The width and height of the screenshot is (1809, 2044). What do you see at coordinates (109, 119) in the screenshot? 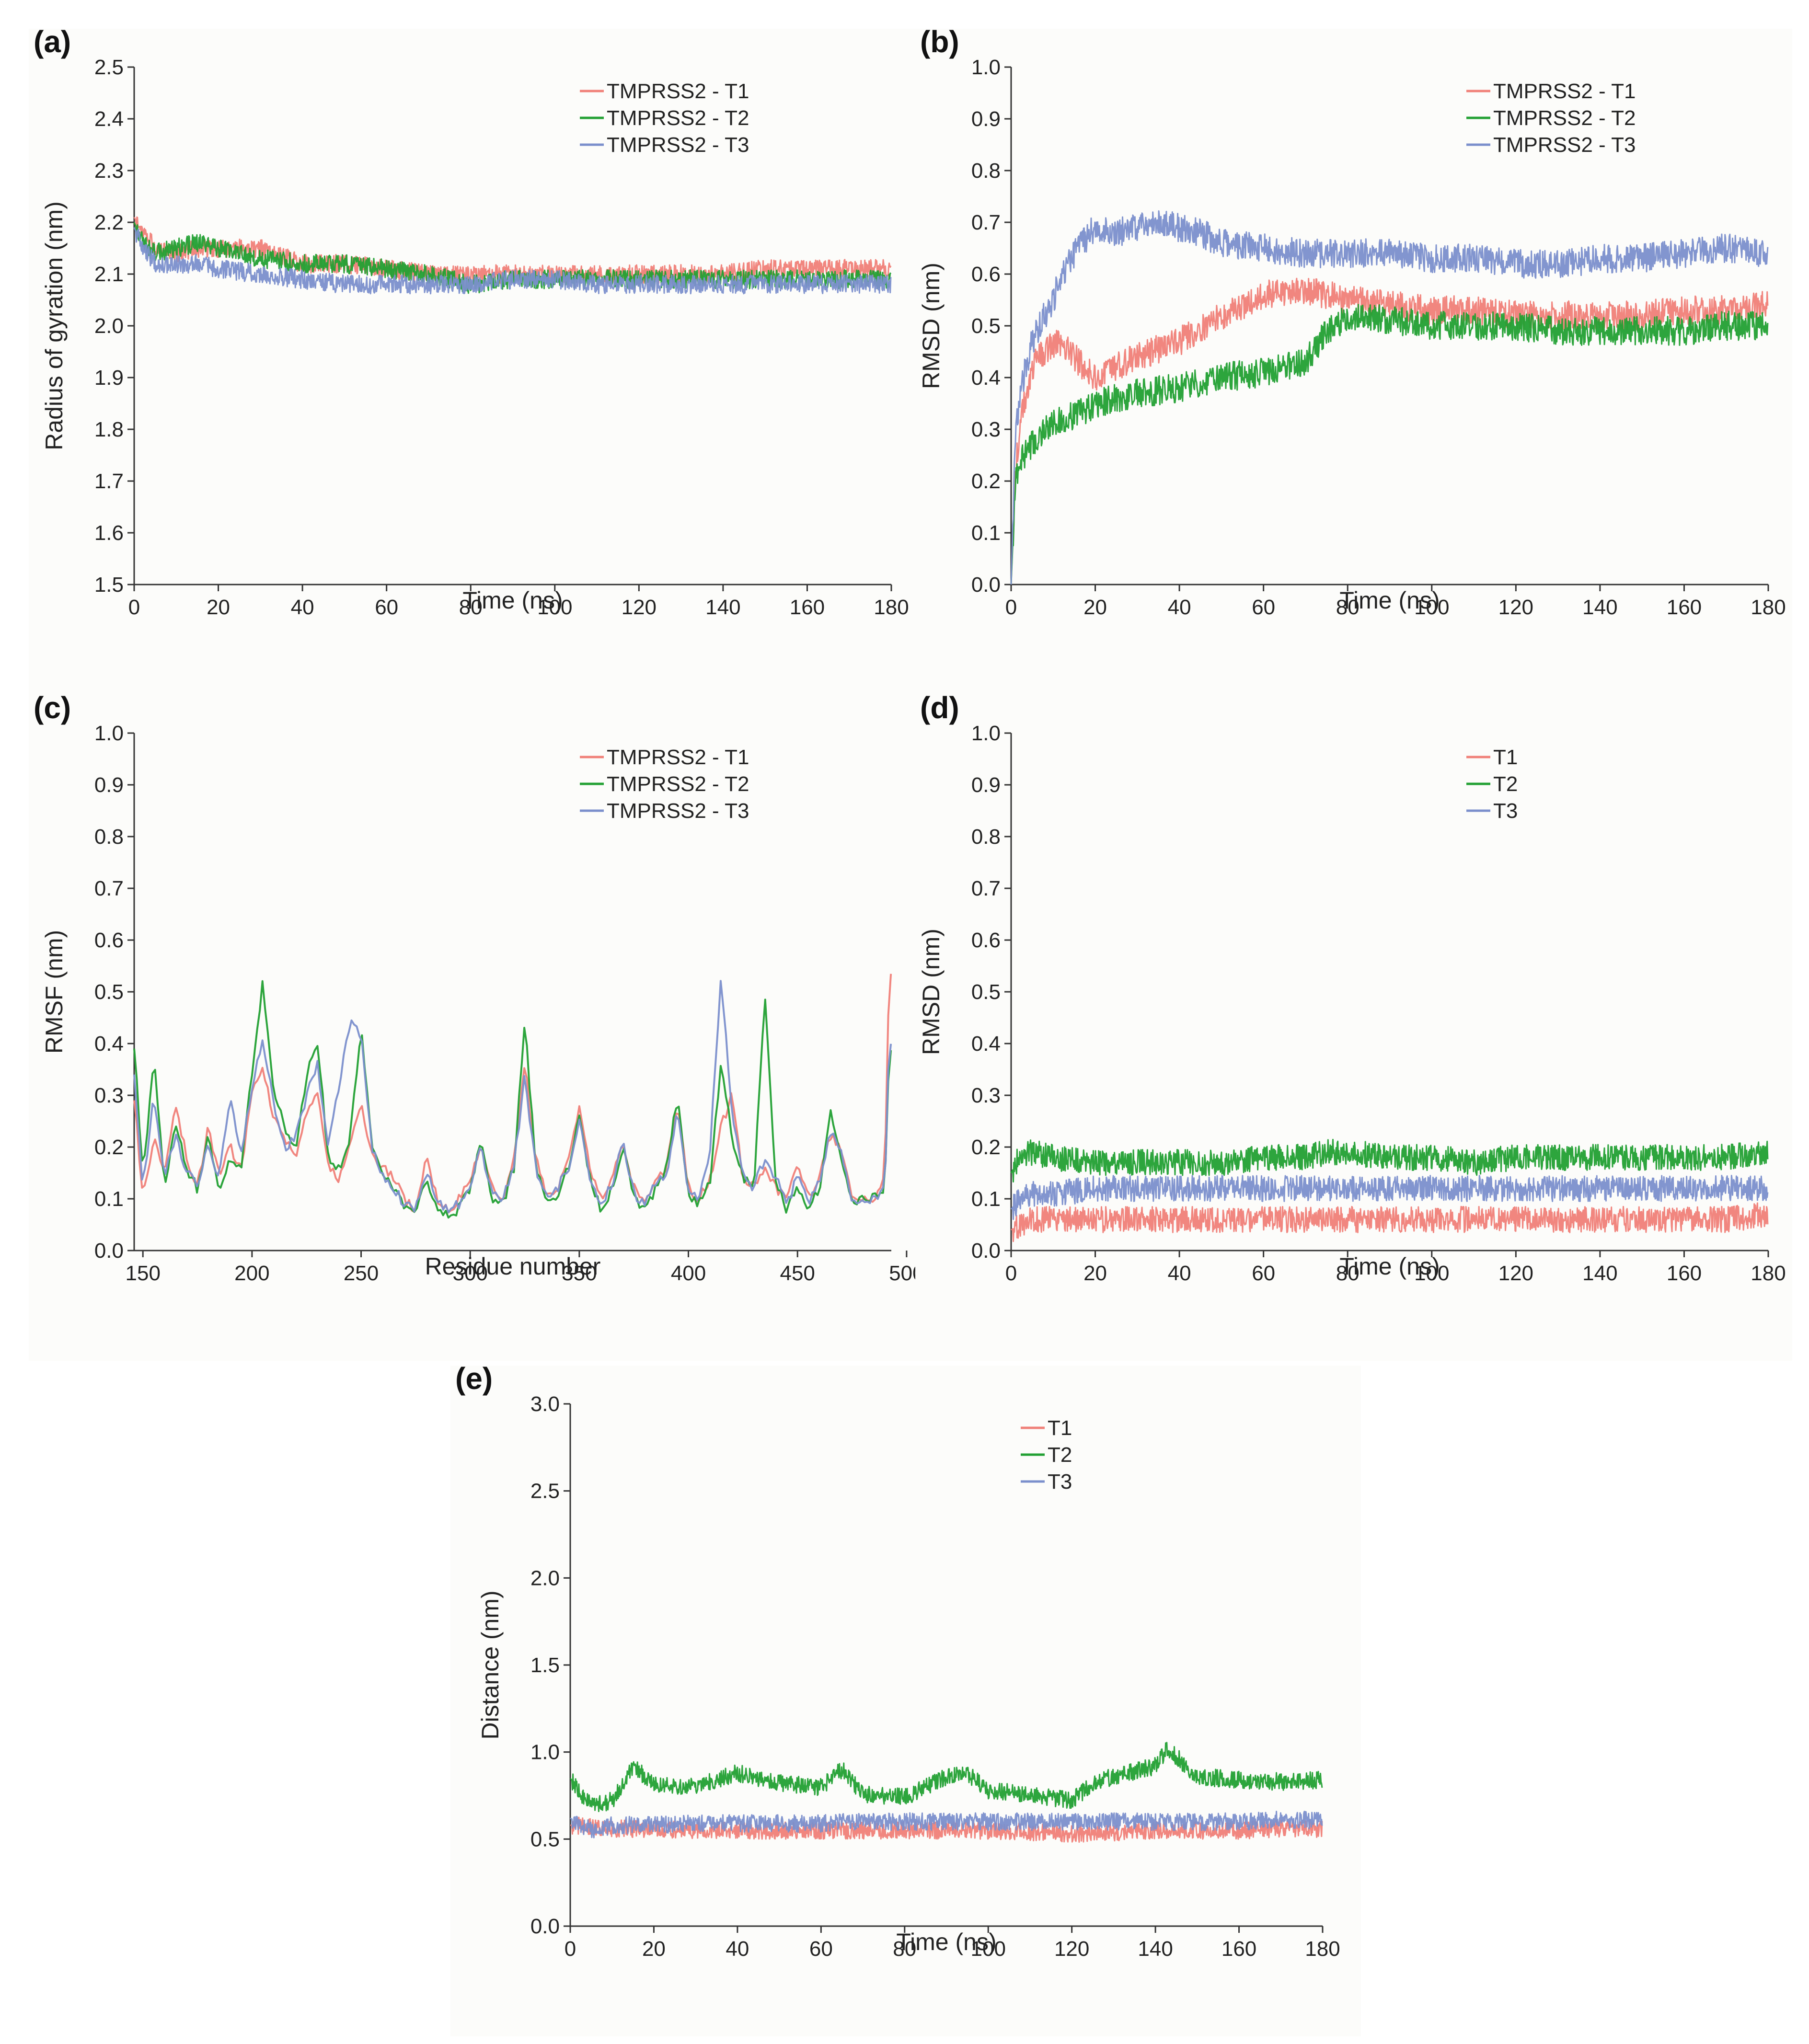
I see `y-tick-label: 2.4` at bounding box center [109, 119].